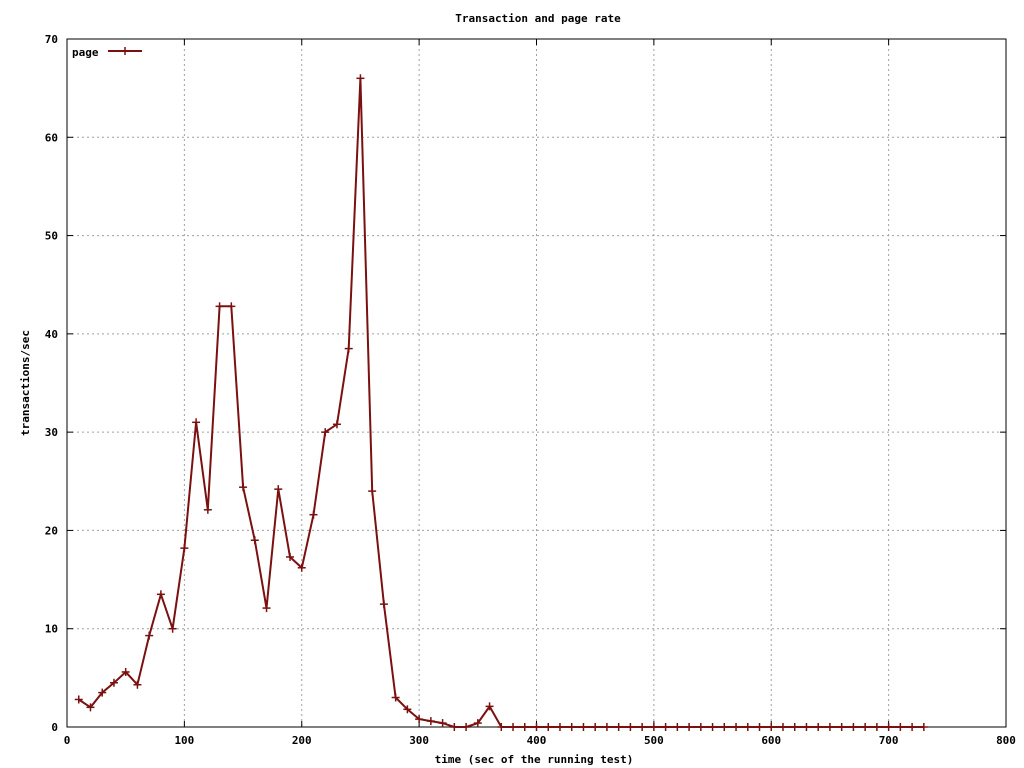 The image size is (1024, 768). Describe the element at coordinates (85, 52) in the screenshot. I see `legend-label: page` at that location.